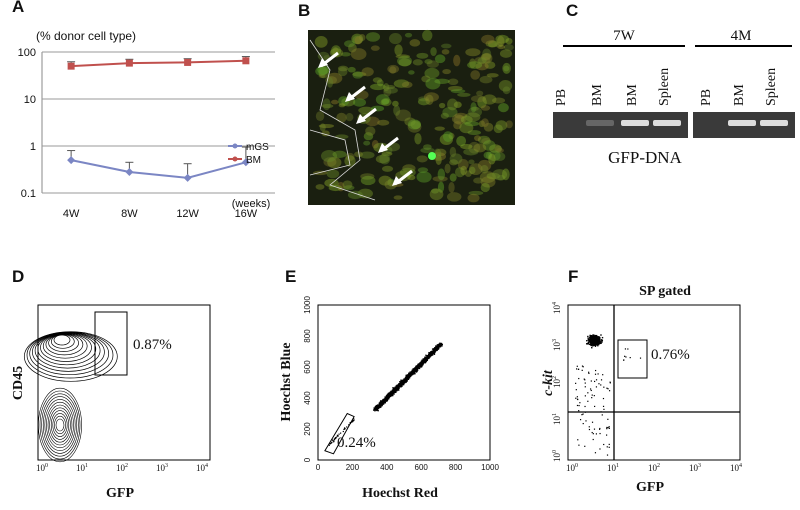 Image resolution: width=800 pixels, height=510 pixels. I want to click on y-axis-label: (% donor cell type), so click(86, 36).